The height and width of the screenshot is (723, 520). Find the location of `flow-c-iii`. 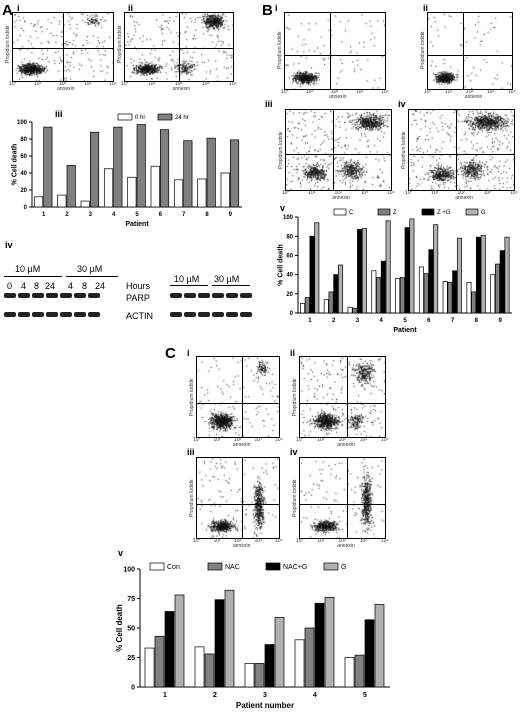

flow-c-iii is located at coordinates (238, 498).